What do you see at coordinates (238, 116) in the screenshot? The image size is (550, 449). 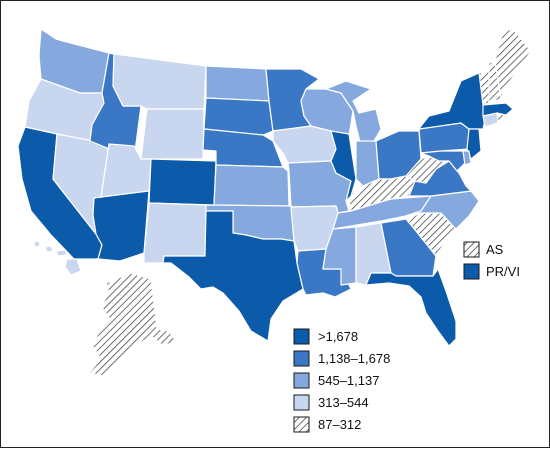 I see `state-sd` at bounding box center [238, 116].